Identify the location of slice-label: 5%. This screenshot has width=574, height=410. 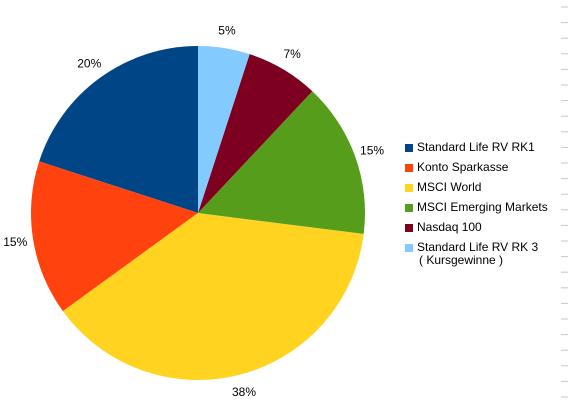
(227, 30).